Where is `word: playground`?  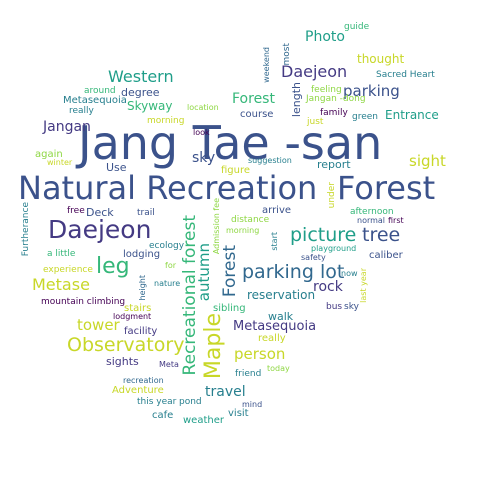
word: playground is located at coordinates (334, 248).